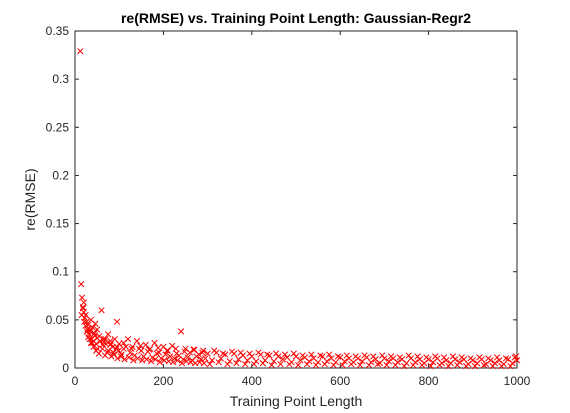 The height and width of the screenshot is (413, 570). What do you see at coordinates (75, 381) in the screenshot?
I see `x-tick-label: 0` at bounding box center [75, 381].